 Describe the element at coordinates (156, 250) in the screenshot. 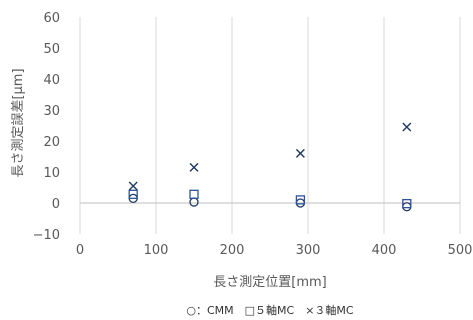

I see `x-tick-label: 100` at that location.